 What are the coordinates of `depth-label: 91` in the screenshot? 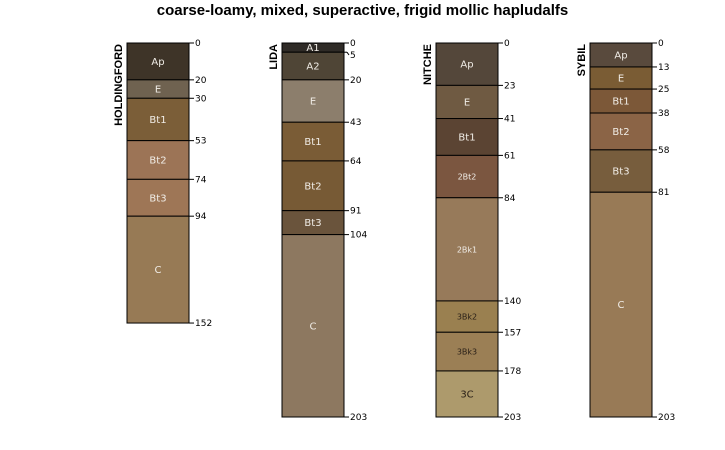 It's located at (355, 212).